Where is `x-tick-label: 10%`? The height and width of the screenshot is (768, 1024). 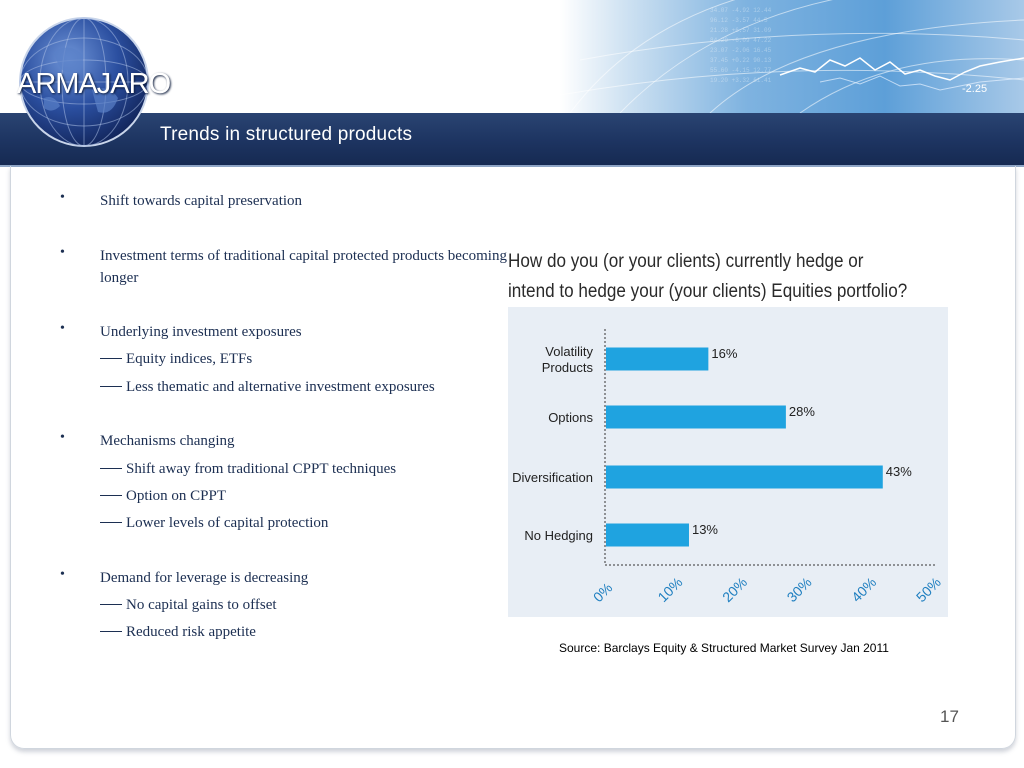
x-tick-label: 10% is located at coordinates (669, 589).